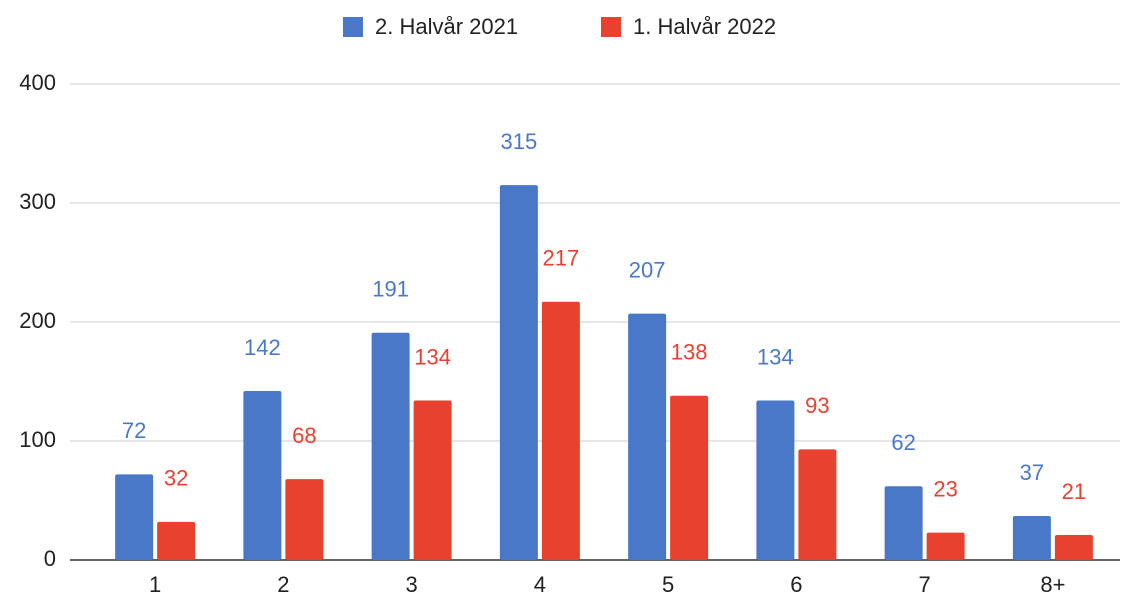 This screenshot has width=1133, height=599. What do you see at coordinates (945, 488) in the screenshot?
I see `data-label: 23` at bounding box center [945, 488].